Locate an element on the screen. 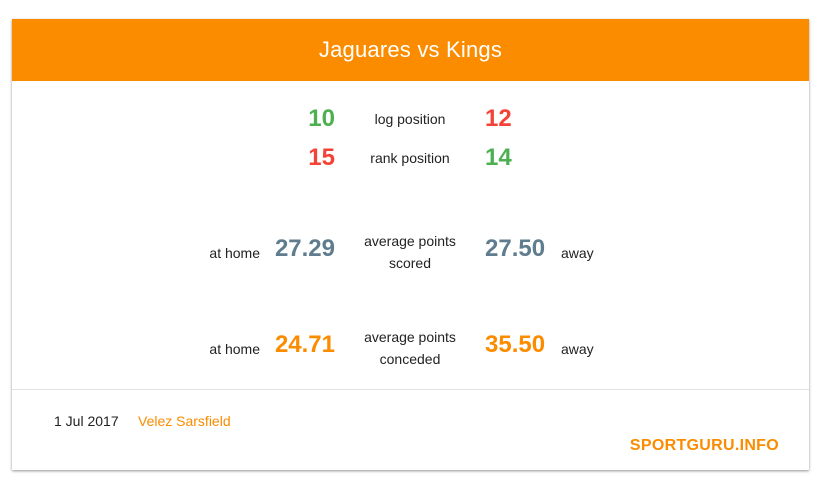 The height and width of the screenshot is (498, 823). away-avg-scored: 27.50 is located at coordinates (515, 248).